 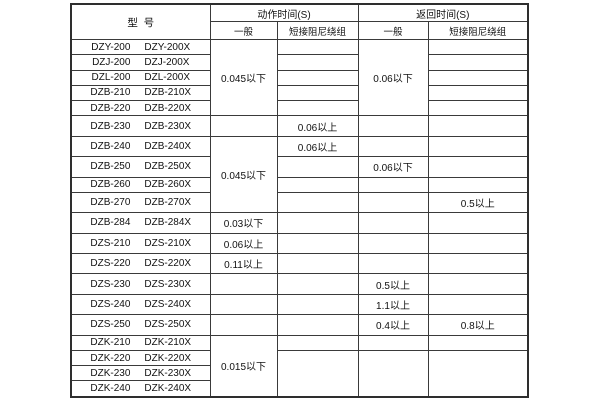 I want to click on model-name-x-variant: DZK-240X, so click(x=168, y=389).